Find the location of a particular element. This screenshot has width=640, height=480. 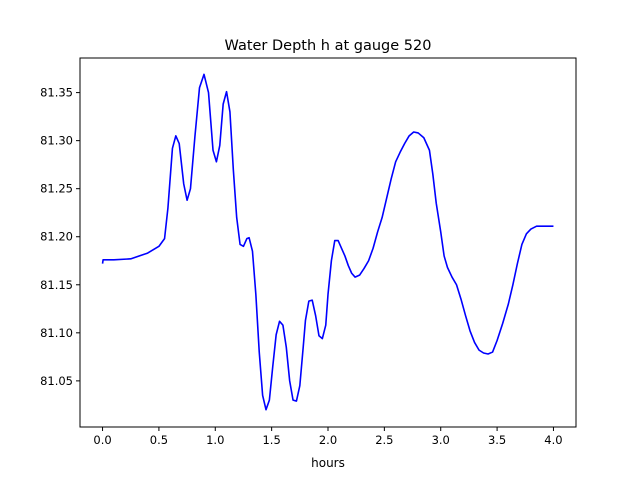

x-tick-label: 0.0 is located at coordinates (102, 440).